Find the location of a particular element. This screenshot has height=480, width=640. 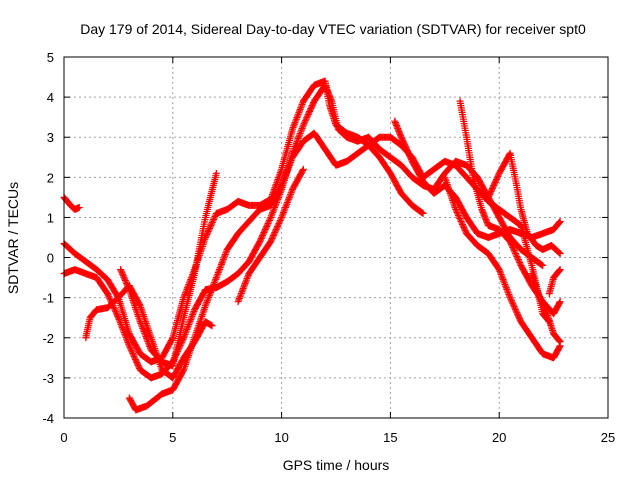

y-tick-label: -2 is located at coordinates (48, 338).